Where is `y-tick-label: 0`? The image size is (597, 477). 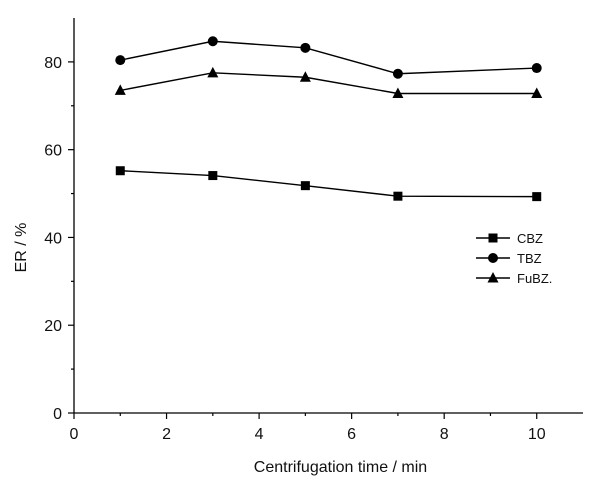
y-tick-label: 0 is located at coordinates (57, 414).